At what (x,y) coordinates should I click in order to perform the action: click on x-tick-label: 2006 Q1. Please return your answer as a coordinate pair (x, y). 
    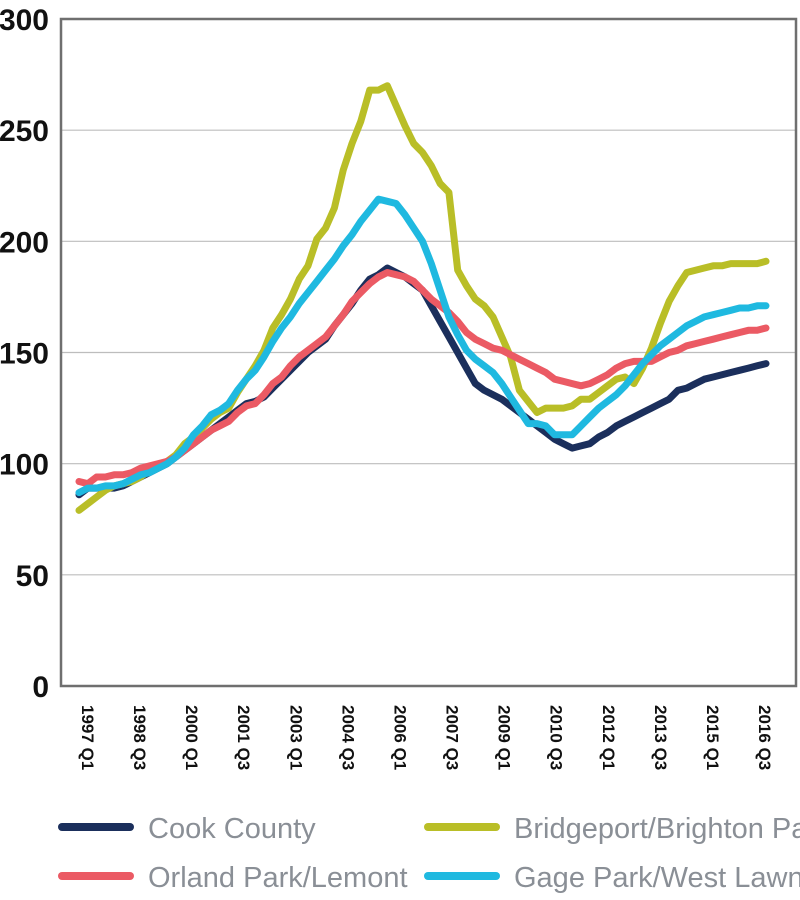
    Looking at the image, I should click on (399, 737).